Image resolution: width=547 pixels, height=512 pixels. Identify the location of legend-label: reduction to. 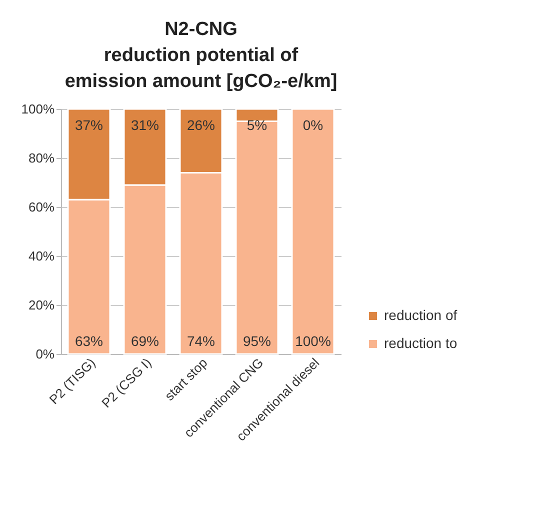
(421, 343).